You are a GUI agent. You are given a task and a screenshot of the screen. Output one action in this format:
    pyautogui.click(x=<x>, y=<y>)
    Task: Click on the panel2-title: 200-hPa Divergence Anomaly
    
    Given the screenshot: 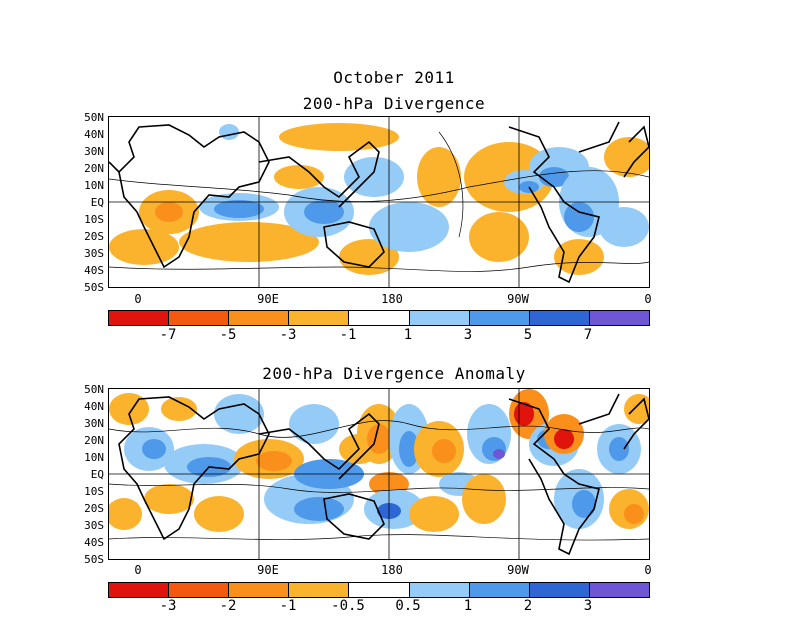 What is the action you would take?
    pyautogui.click(x=394, y=373)
    